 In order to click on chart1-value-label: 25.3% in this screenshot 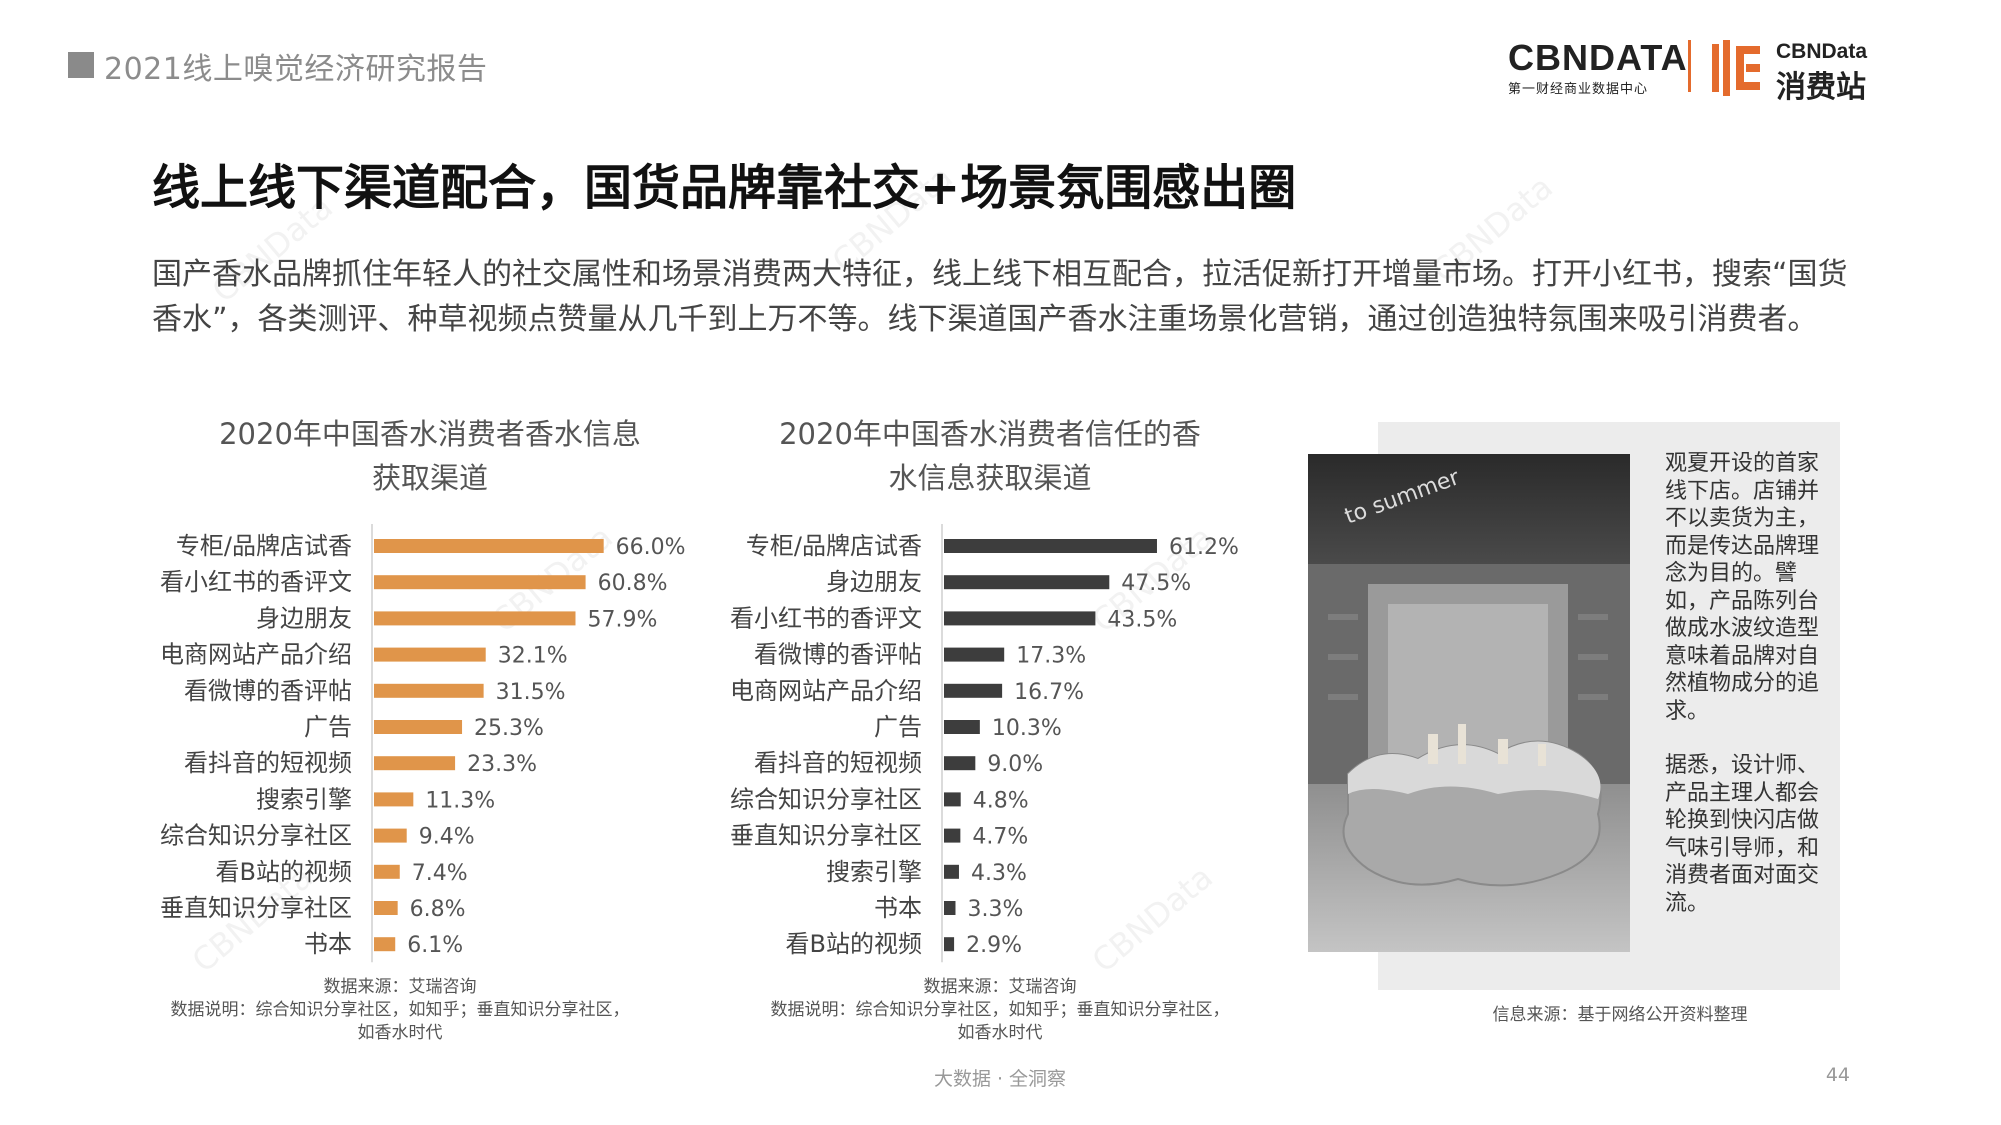, I will do `click(509, 728)`.